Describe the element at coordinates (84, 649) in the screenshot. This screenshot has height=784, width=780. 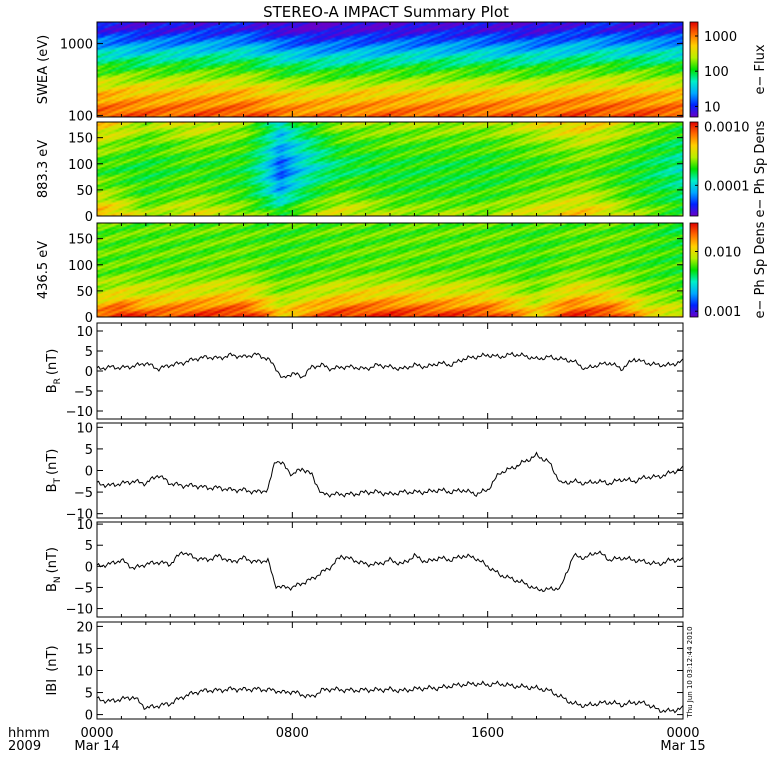
I see `y-tick-label: 15` at that location.